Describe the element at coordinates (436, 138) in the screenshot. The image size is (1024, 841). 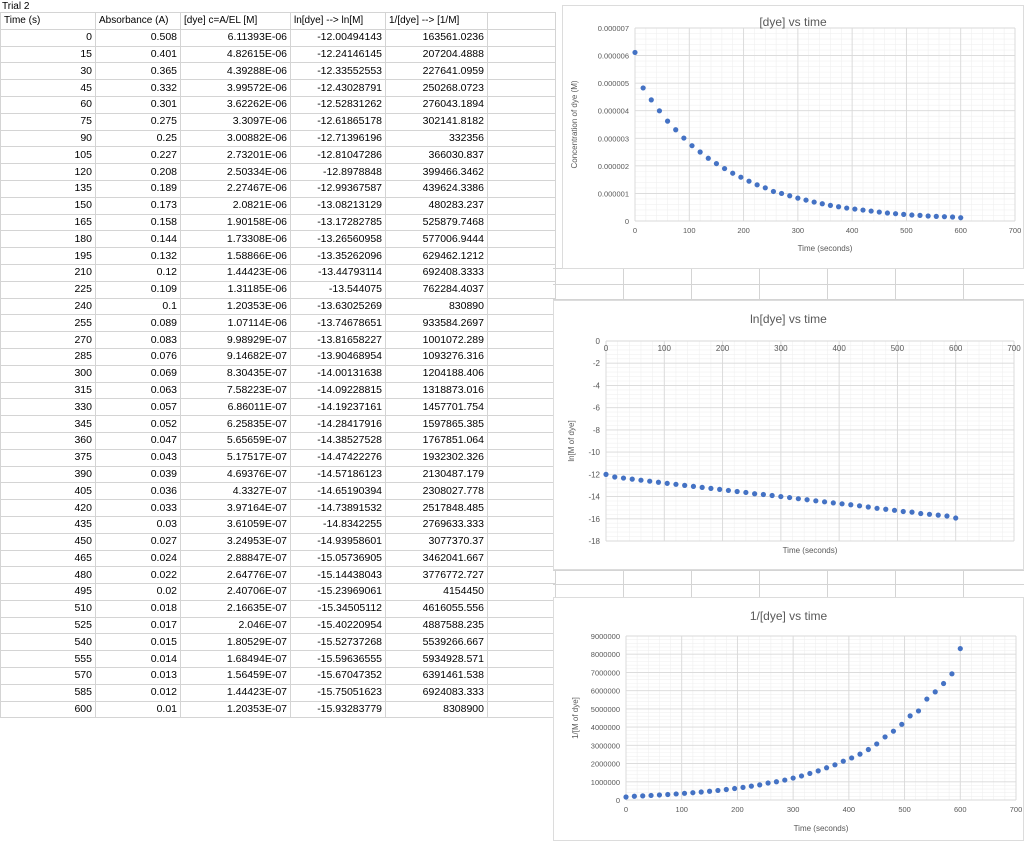
I see `inverse-concentration-cell: 332356` at that location.